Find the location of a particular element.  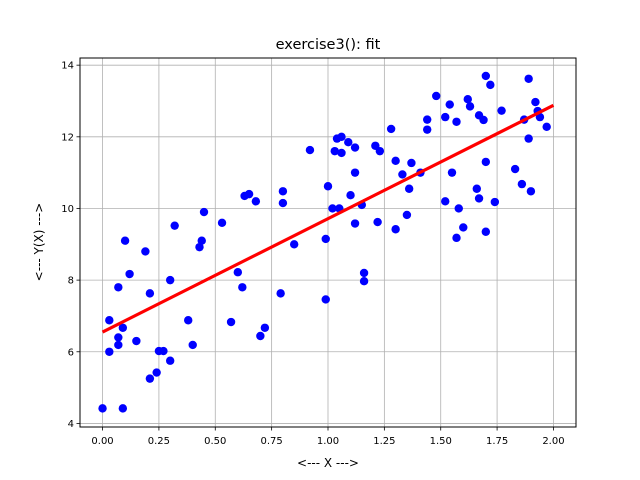

x-tick-label: 1.50 is located at coordinates (441, 441).